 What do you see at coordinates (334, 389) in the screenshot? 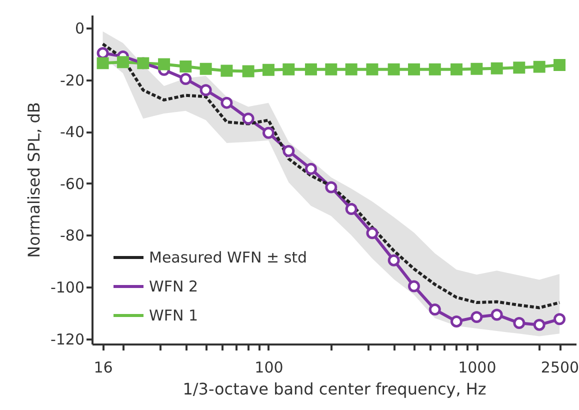
I see `x-axis-title: 1/3-octave band center frequency, Hz` at bounding box center [334, 389].